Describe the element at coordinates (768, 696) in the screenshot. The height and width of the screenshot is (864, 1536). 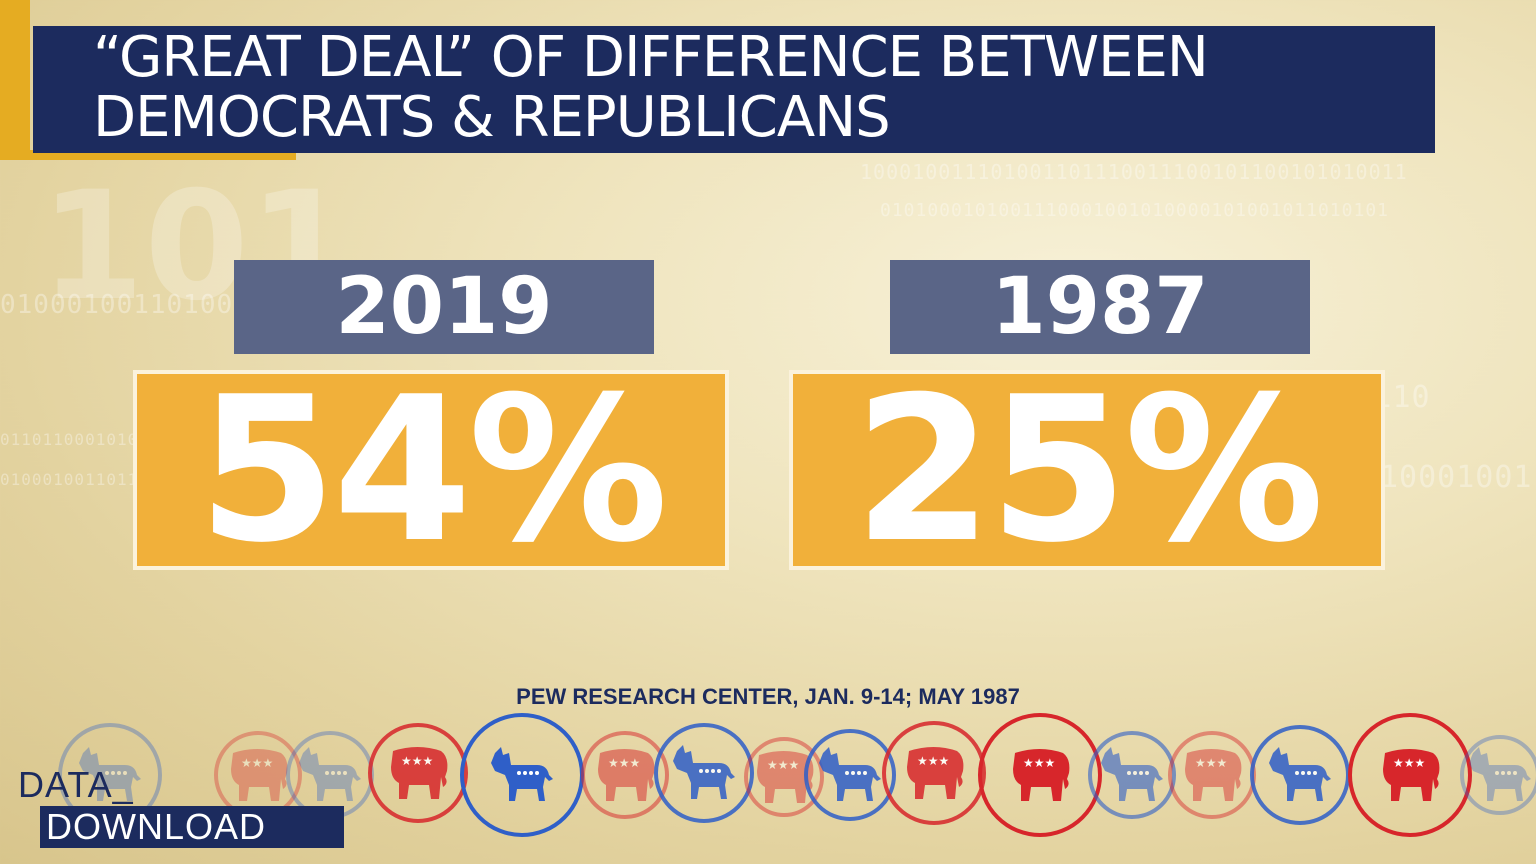
I see `source-credit: PEW RESEARCH CENTER, JAN. 9-14; MAY 1987` at that location.